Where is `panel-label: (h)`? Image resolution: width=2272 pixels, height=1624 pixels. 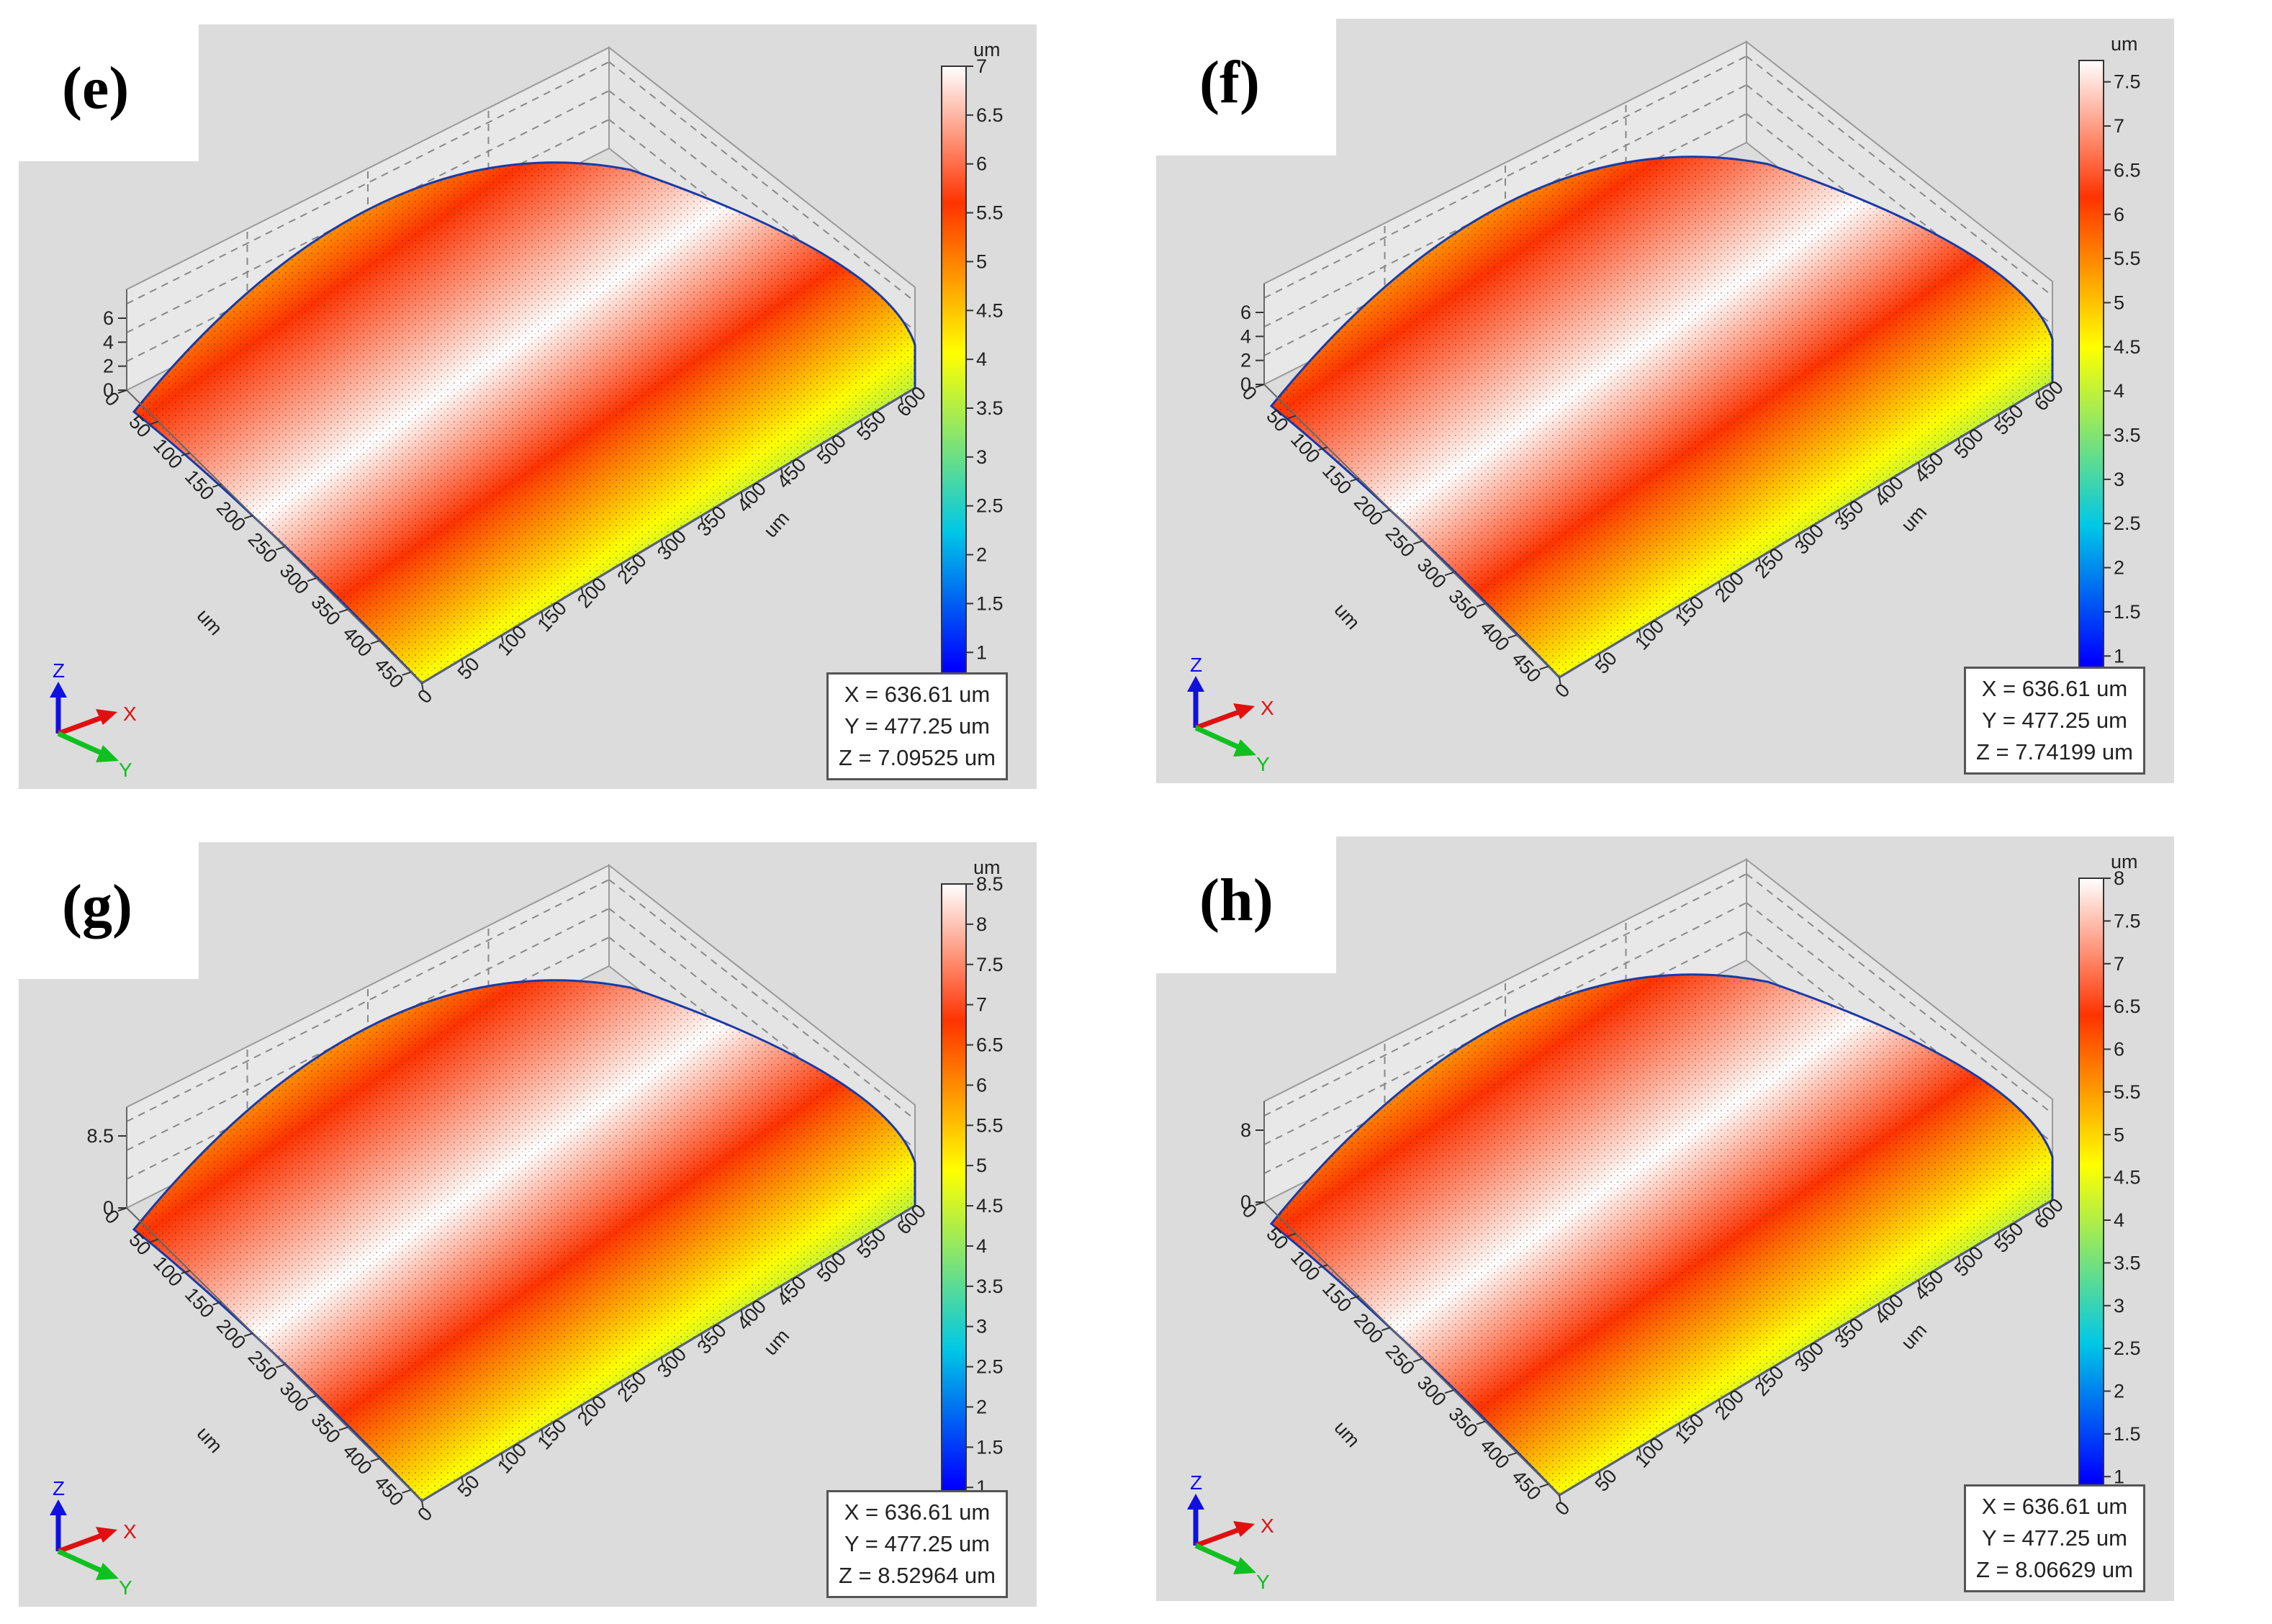 panel-label: (h) is located at coordinates (1246, 905).